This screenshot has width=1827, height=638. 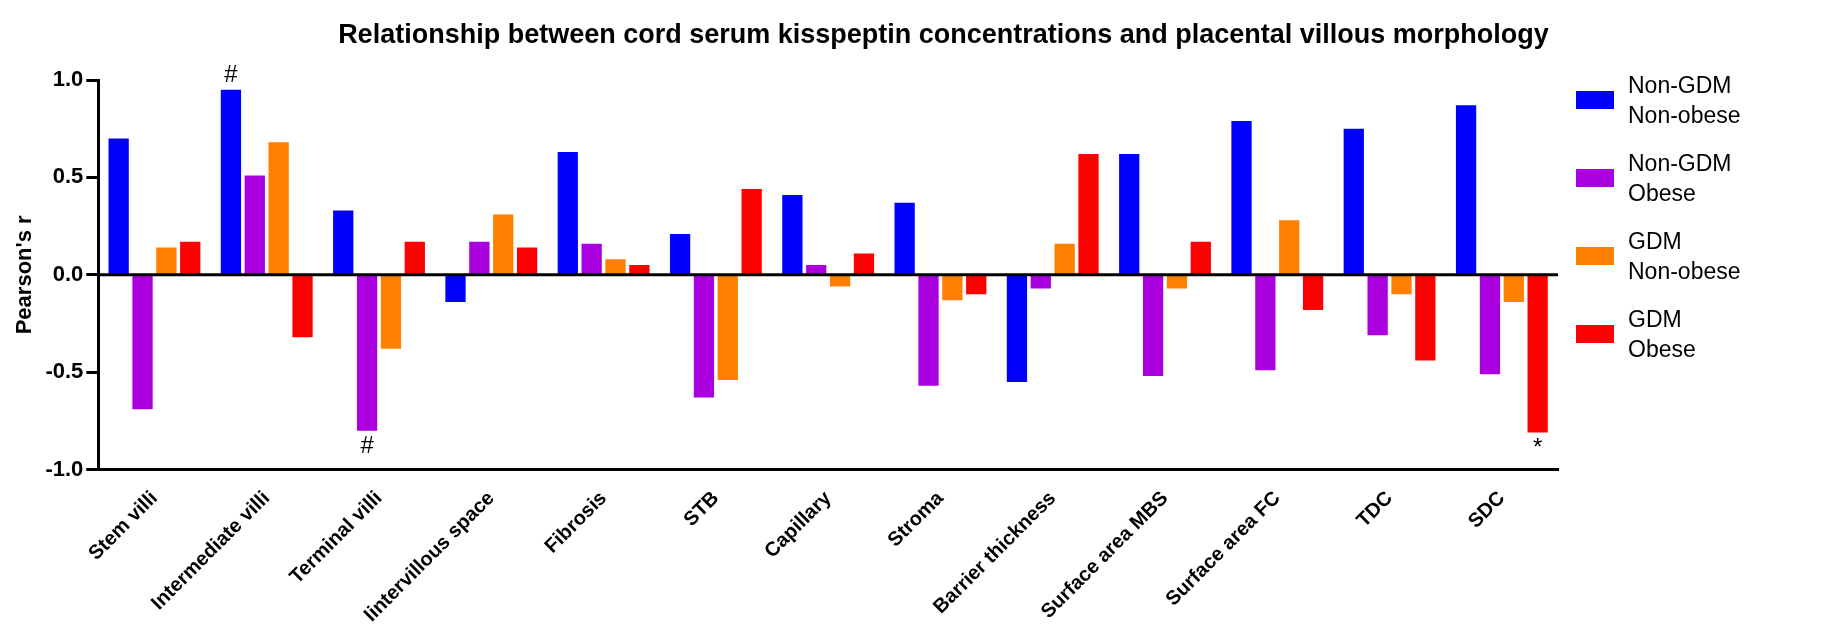 What do you see at coordinates (1680, 178) in the screenshot?
I see `legend-label: Non-GDM Obese` at bounding box center [1680, 178].